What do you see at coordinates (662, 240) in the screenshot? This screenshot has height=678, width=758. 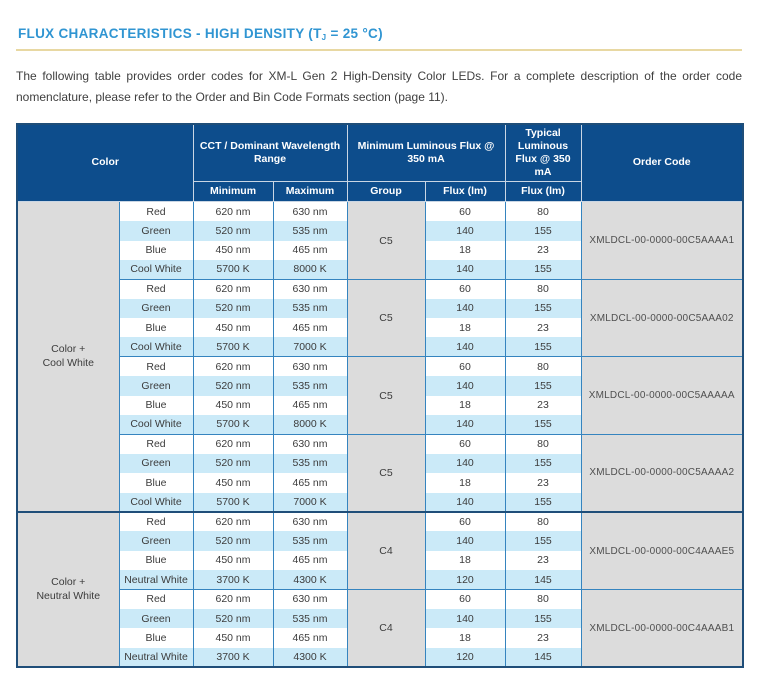 I see `order-code-cell: XMLDCL-00-0000-00C5AAAA1` at bounding box center [662, 240].